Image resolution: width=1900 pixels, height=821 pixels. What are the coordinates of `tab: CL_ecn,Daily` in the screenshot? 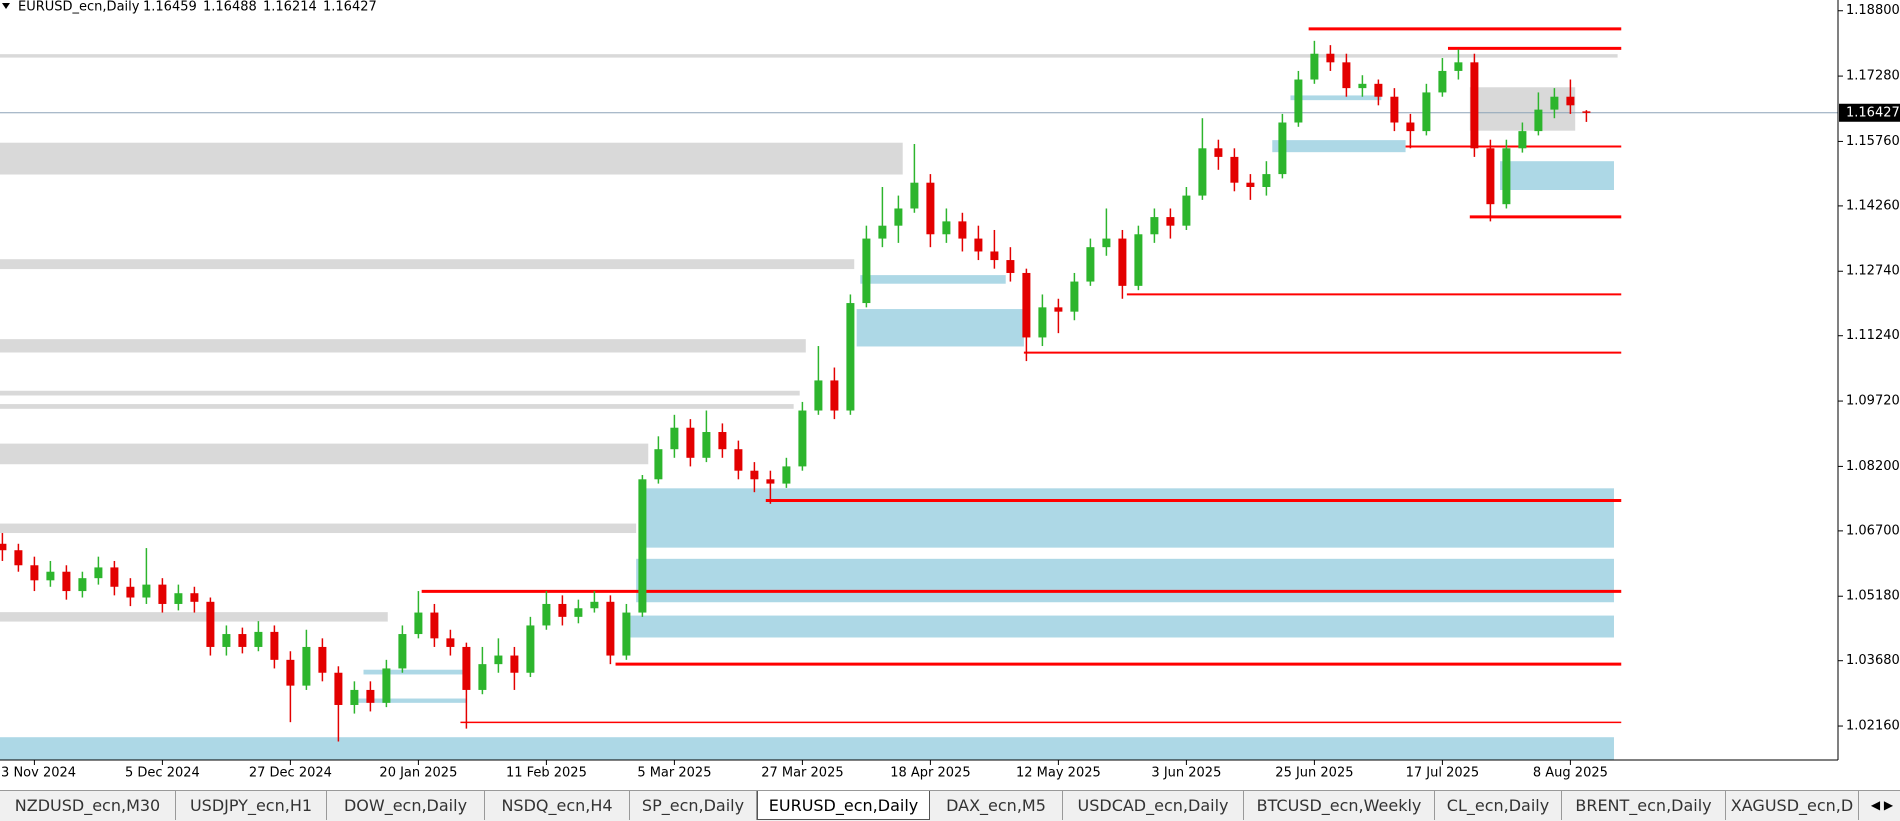 It's located at (1498, 805).